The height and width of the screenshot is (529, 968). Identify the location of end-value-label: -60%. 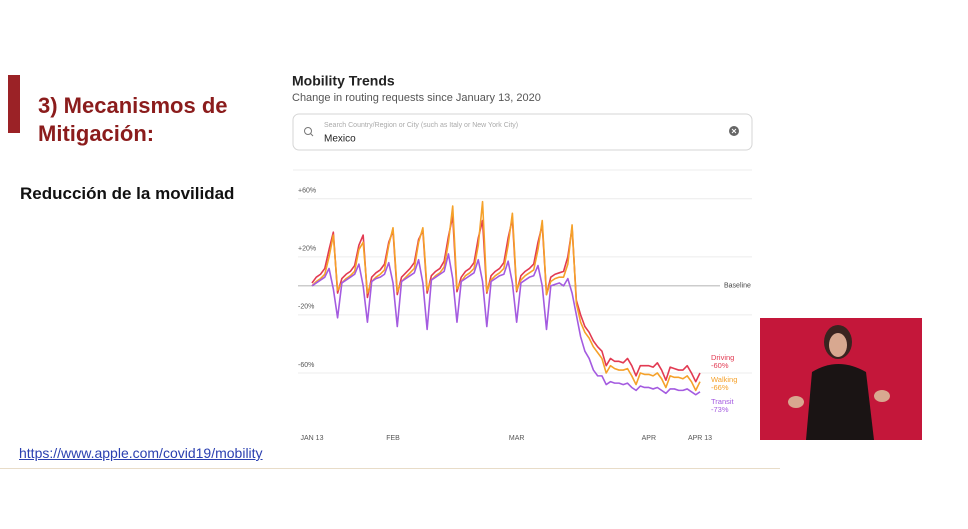
(720, 365).